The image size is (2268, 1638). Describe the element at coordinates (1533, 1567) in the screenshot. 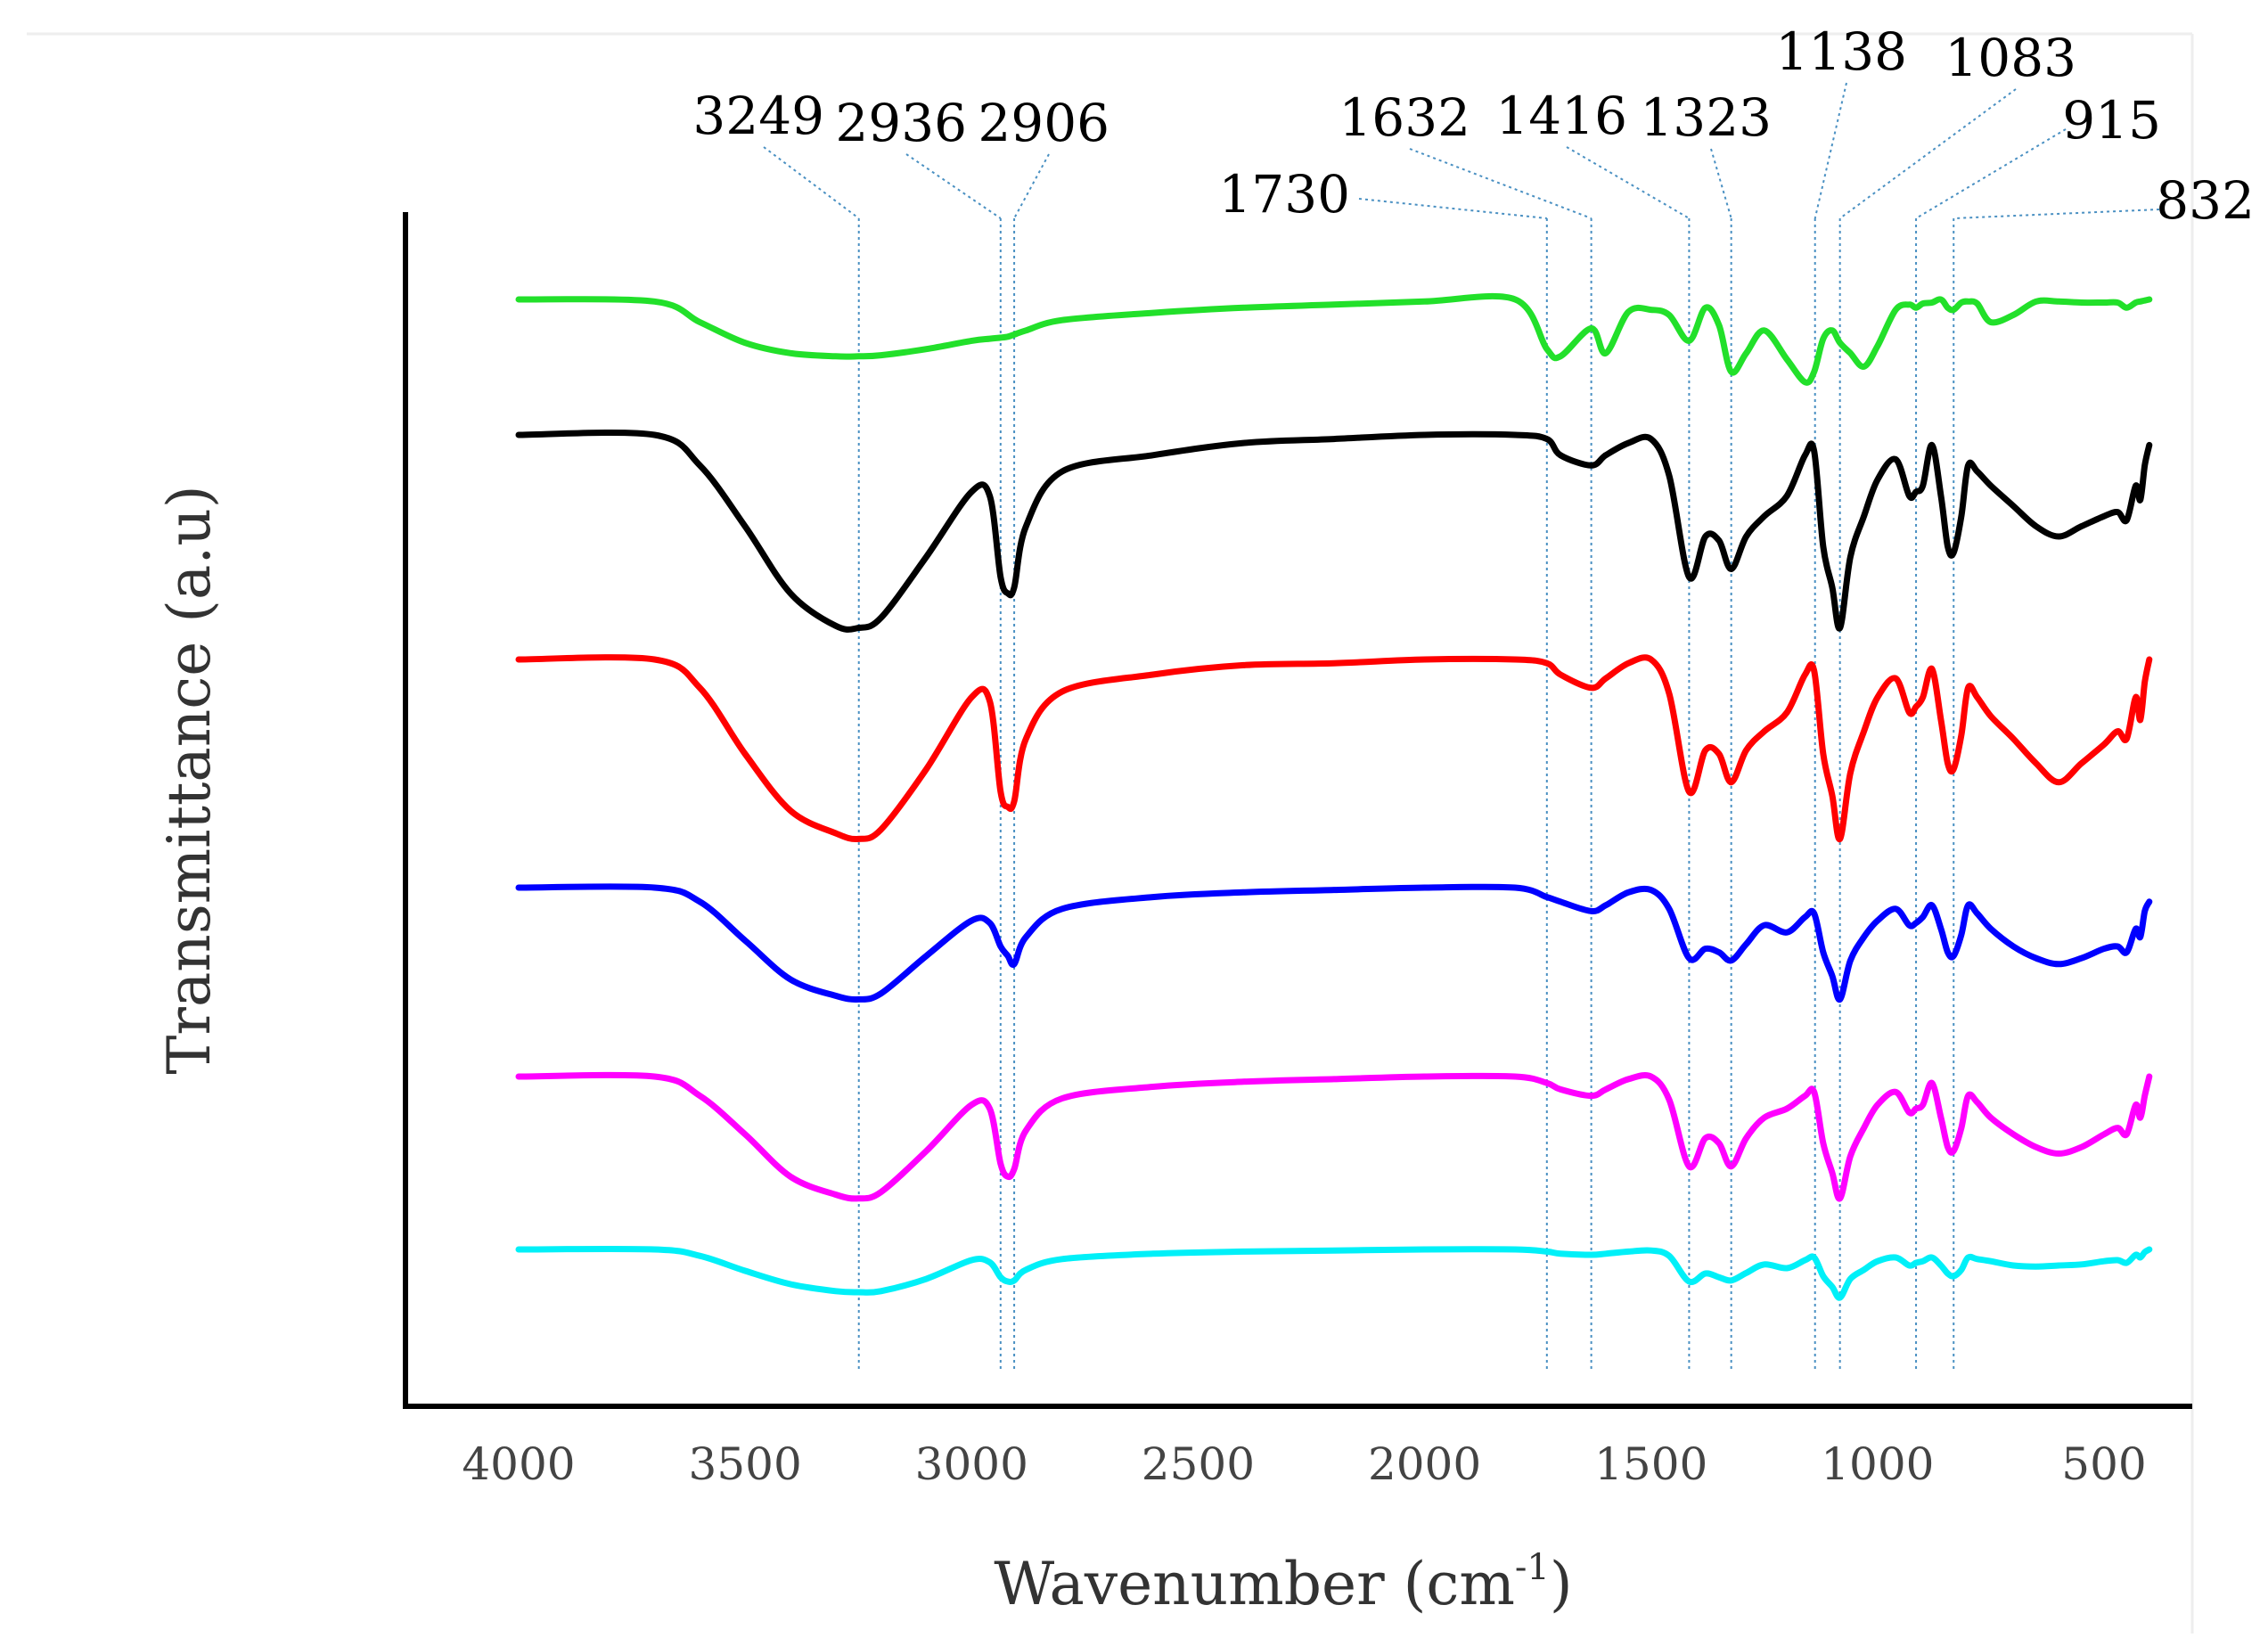

I see `x-axis-title-superscript: -1` at that location.